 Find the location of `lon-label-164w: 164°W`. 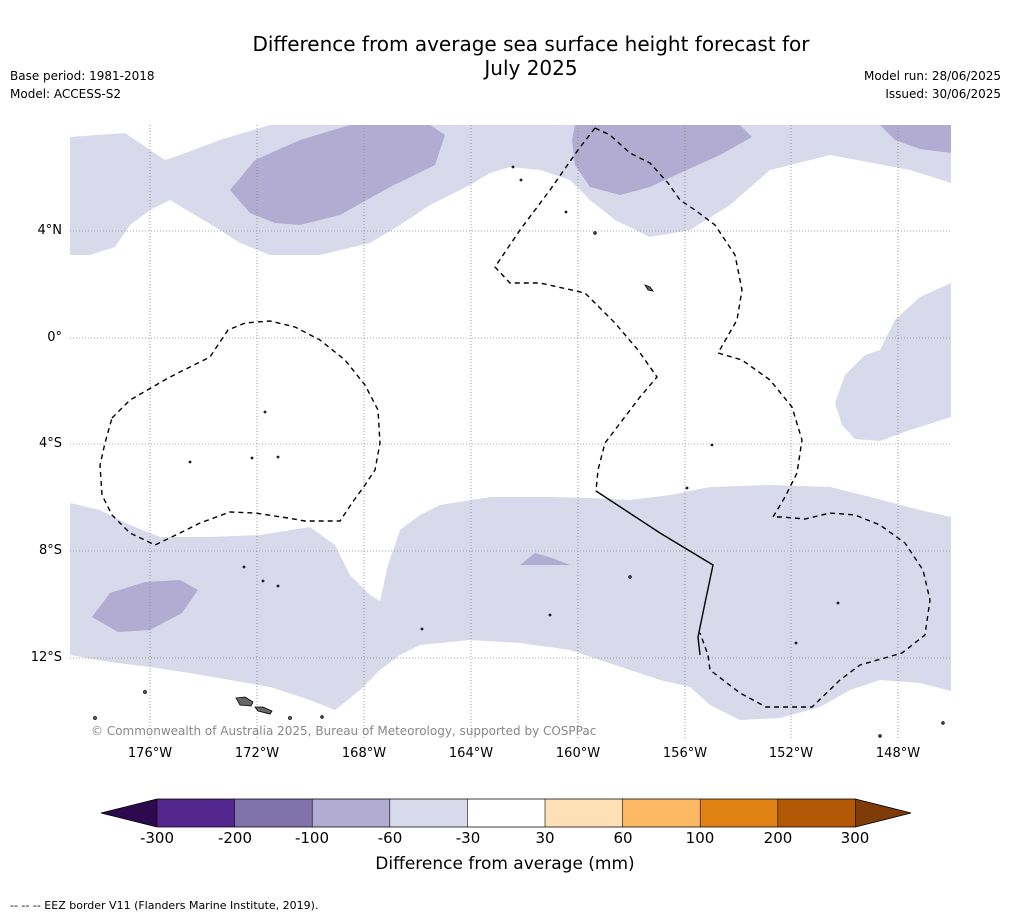

lon-label-164w: 164°W is located at coordinates (471, 753).